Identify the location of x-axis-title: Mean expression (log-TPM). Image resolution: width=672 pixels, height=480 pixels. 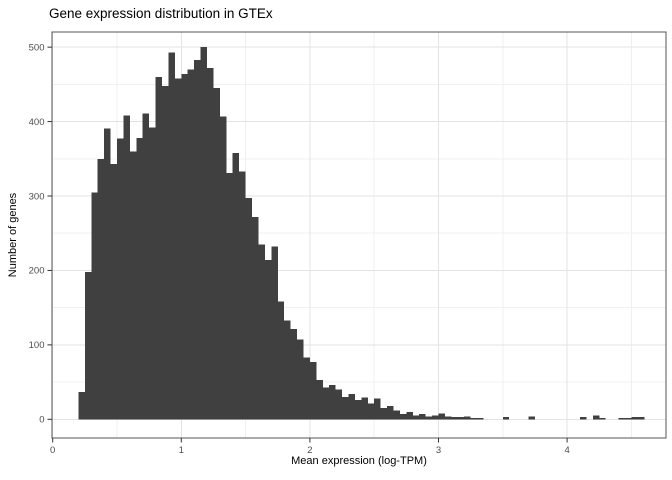
(359, 461).